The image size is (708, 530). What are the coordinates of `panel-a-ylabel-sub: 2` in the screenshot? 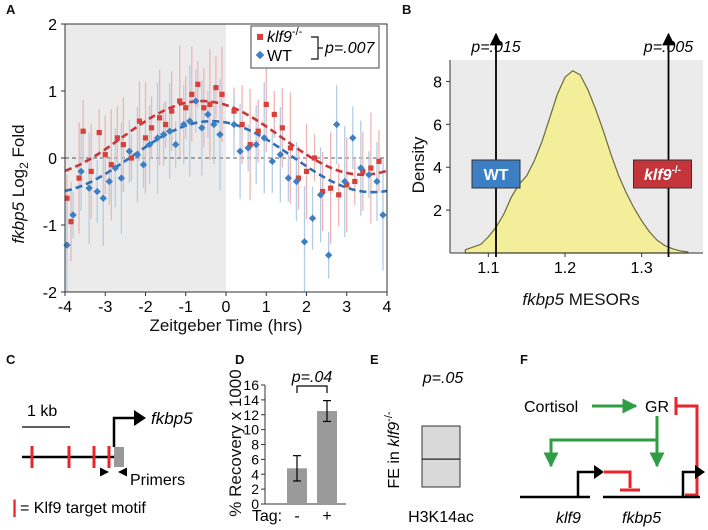 It's located at (24, 165).